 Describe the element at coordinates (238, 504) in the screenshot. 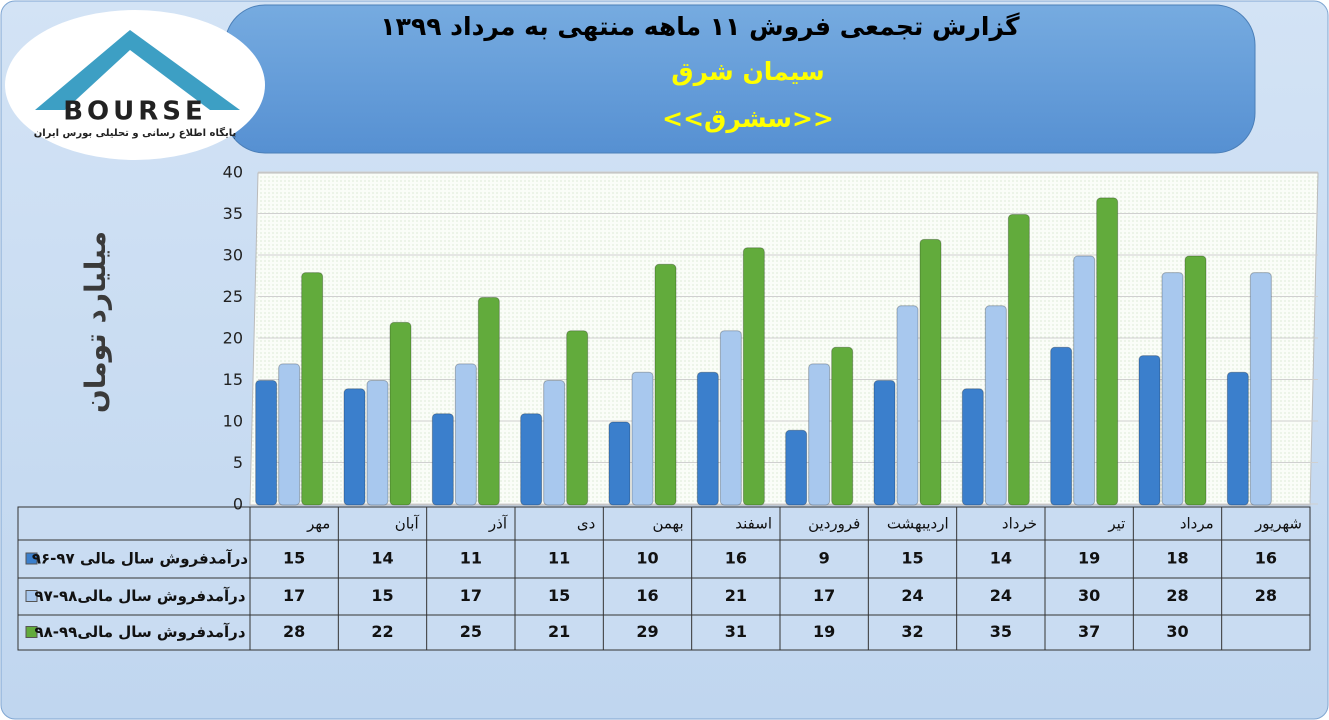

I see `y-tick-label: 0` at that location.